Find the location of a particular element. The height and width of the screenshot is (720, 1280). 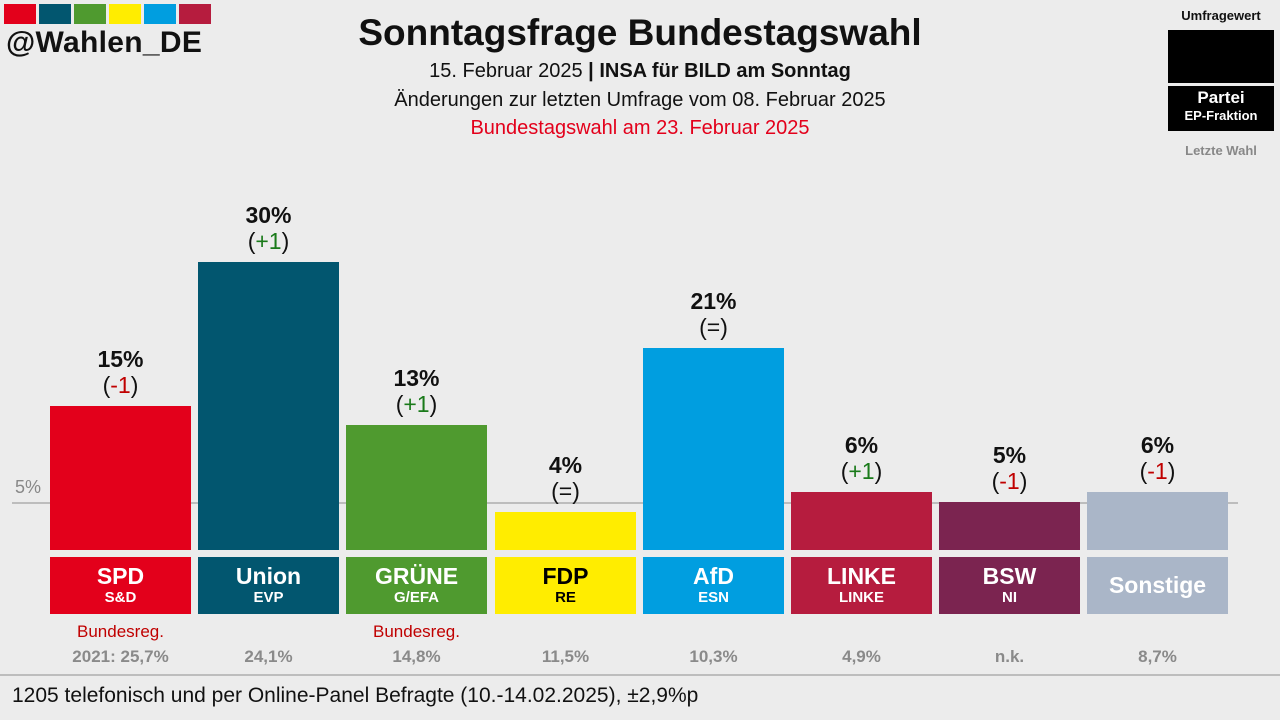

party-label-linke: LINKE LINKE is located at coordinates (861, 585).